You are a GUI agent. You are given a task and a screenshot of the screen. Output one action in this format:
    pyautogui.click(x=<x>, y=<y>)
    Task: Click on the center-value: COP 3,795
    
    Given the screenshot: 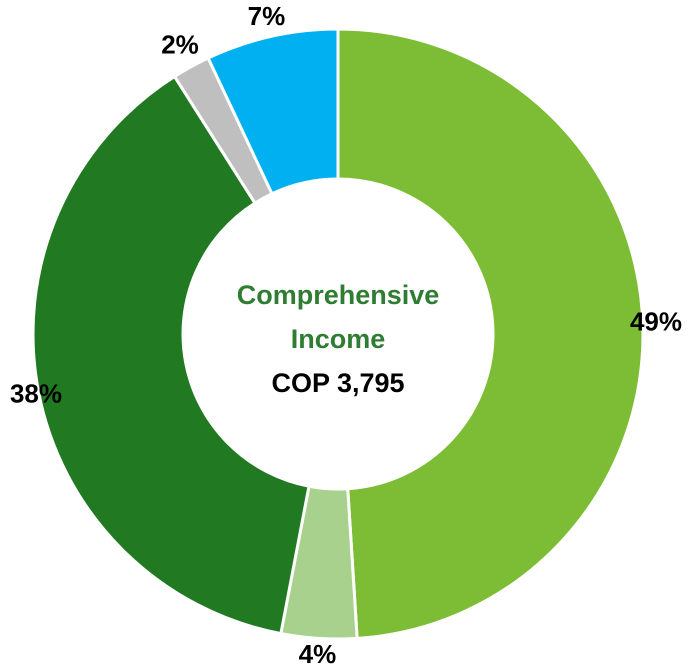 What is the action you would take?
    pyautogui.click(x=337, y=383)
    